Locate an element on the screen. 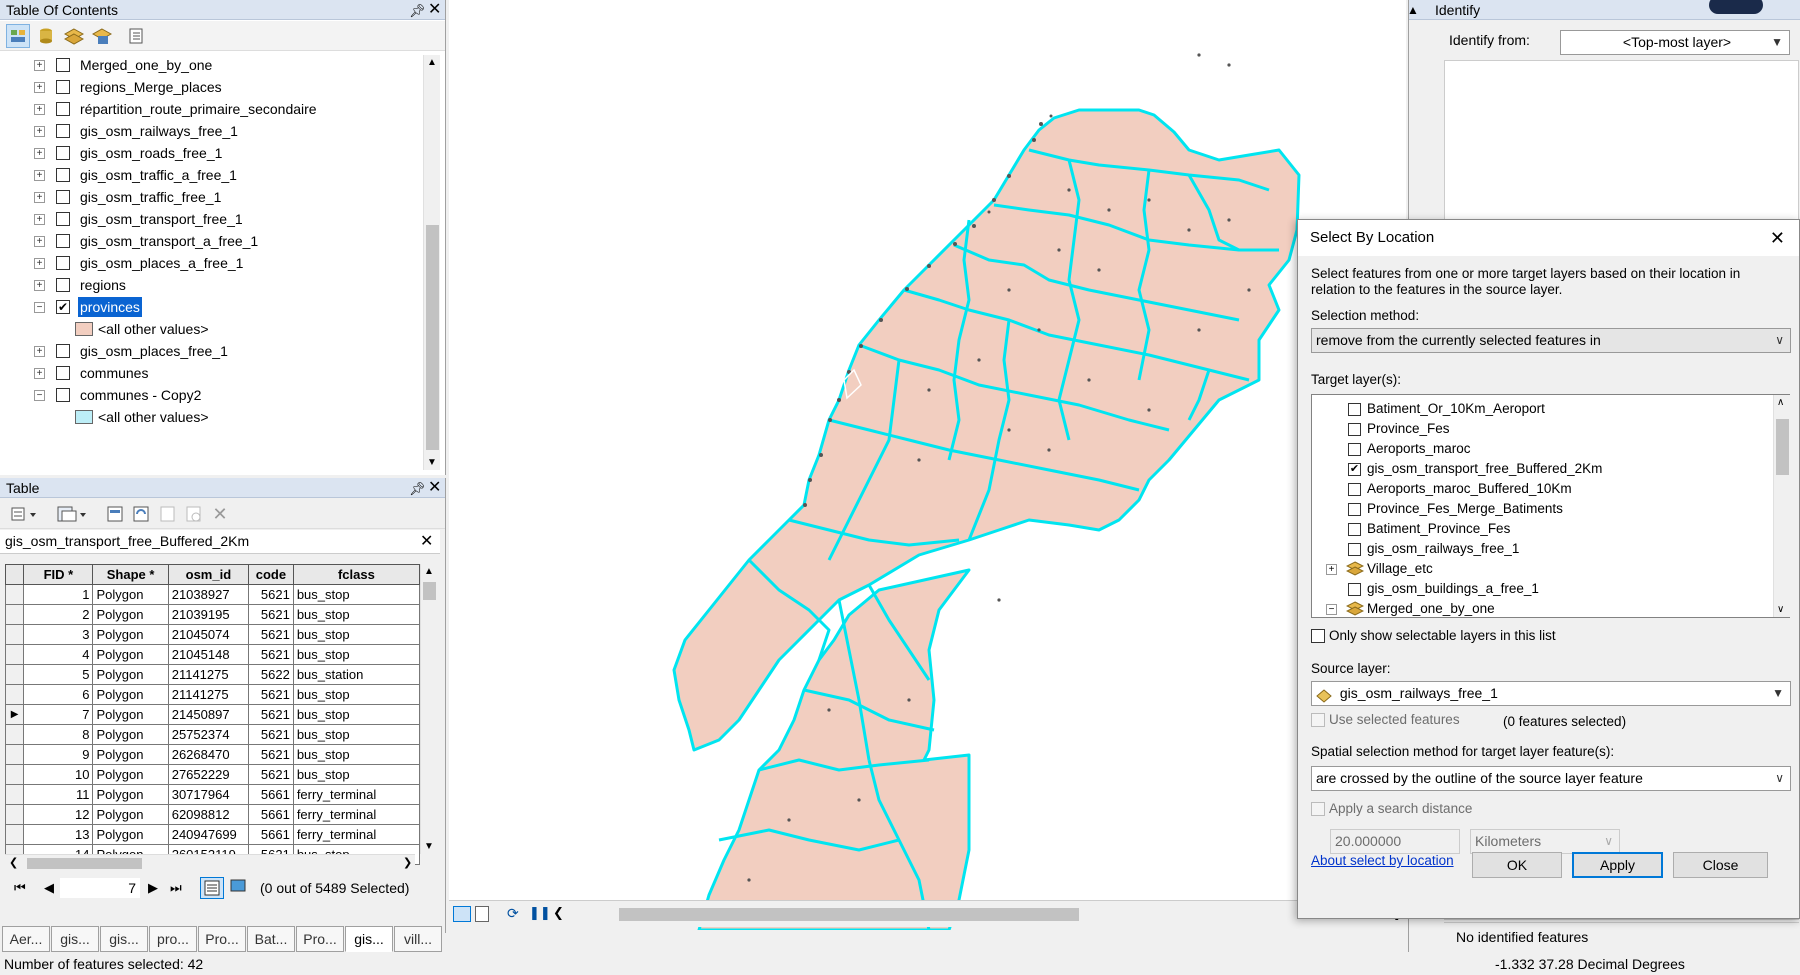 The image size is (1800, 975). toc-layer-row-selected: − ✔ provinces is located at coordinates (212, 307).